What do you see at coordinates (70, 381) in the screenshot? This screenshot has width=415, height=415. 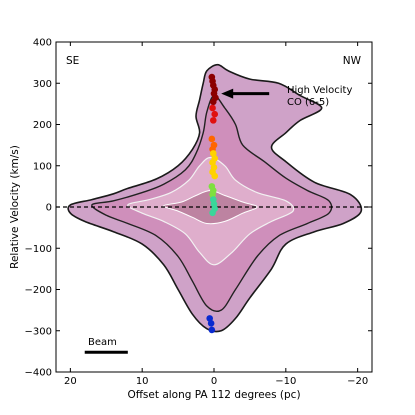 I see `x-tick-label-0: 20` at bounding box center [70, 381].